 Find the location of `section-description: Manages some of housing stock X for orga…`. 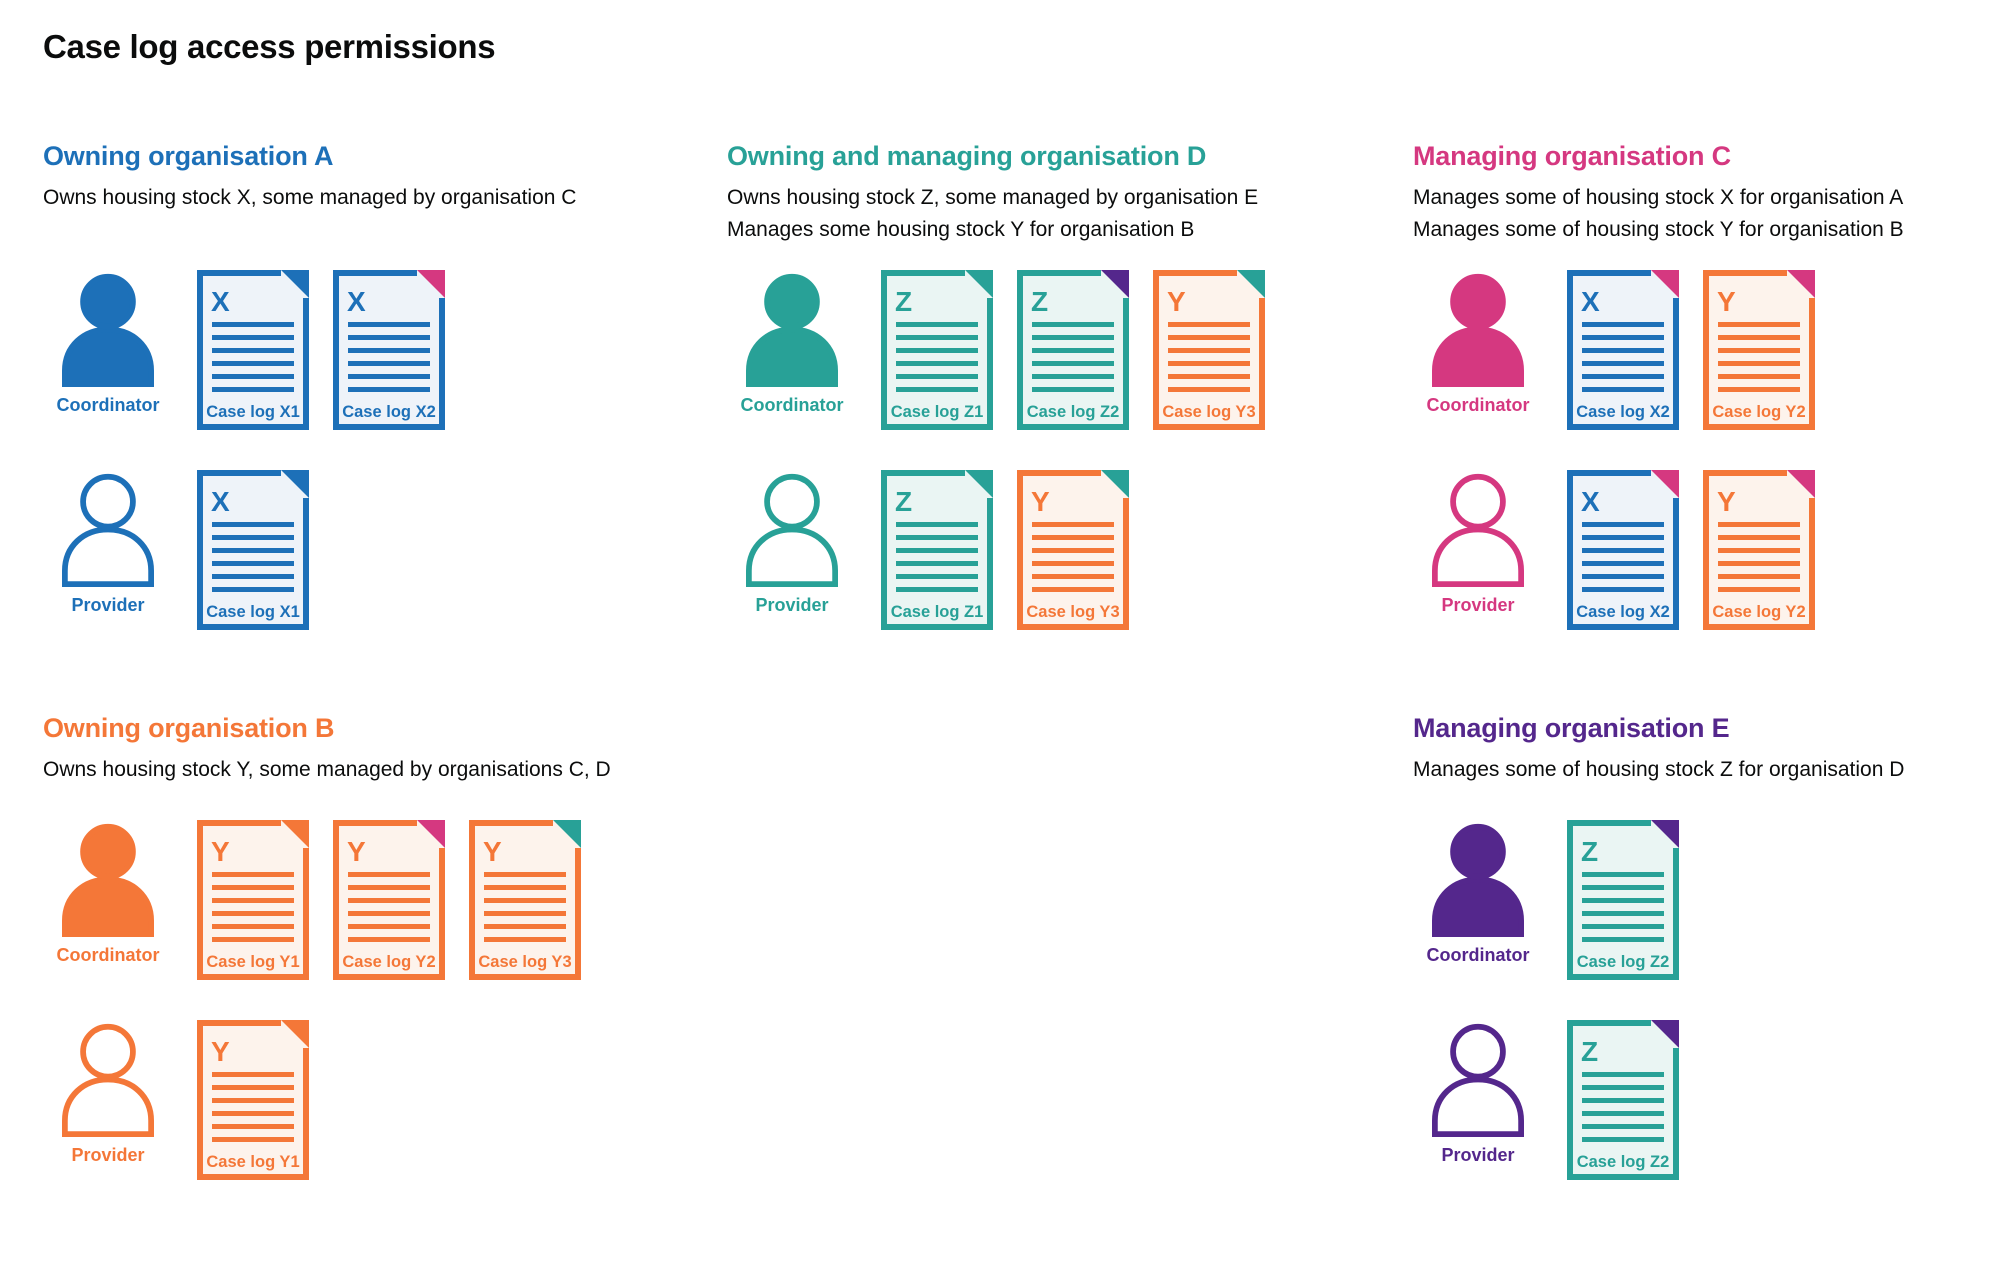

section-description: Manages some of housing stock X for orga… is located at coordinates (1658, 220).